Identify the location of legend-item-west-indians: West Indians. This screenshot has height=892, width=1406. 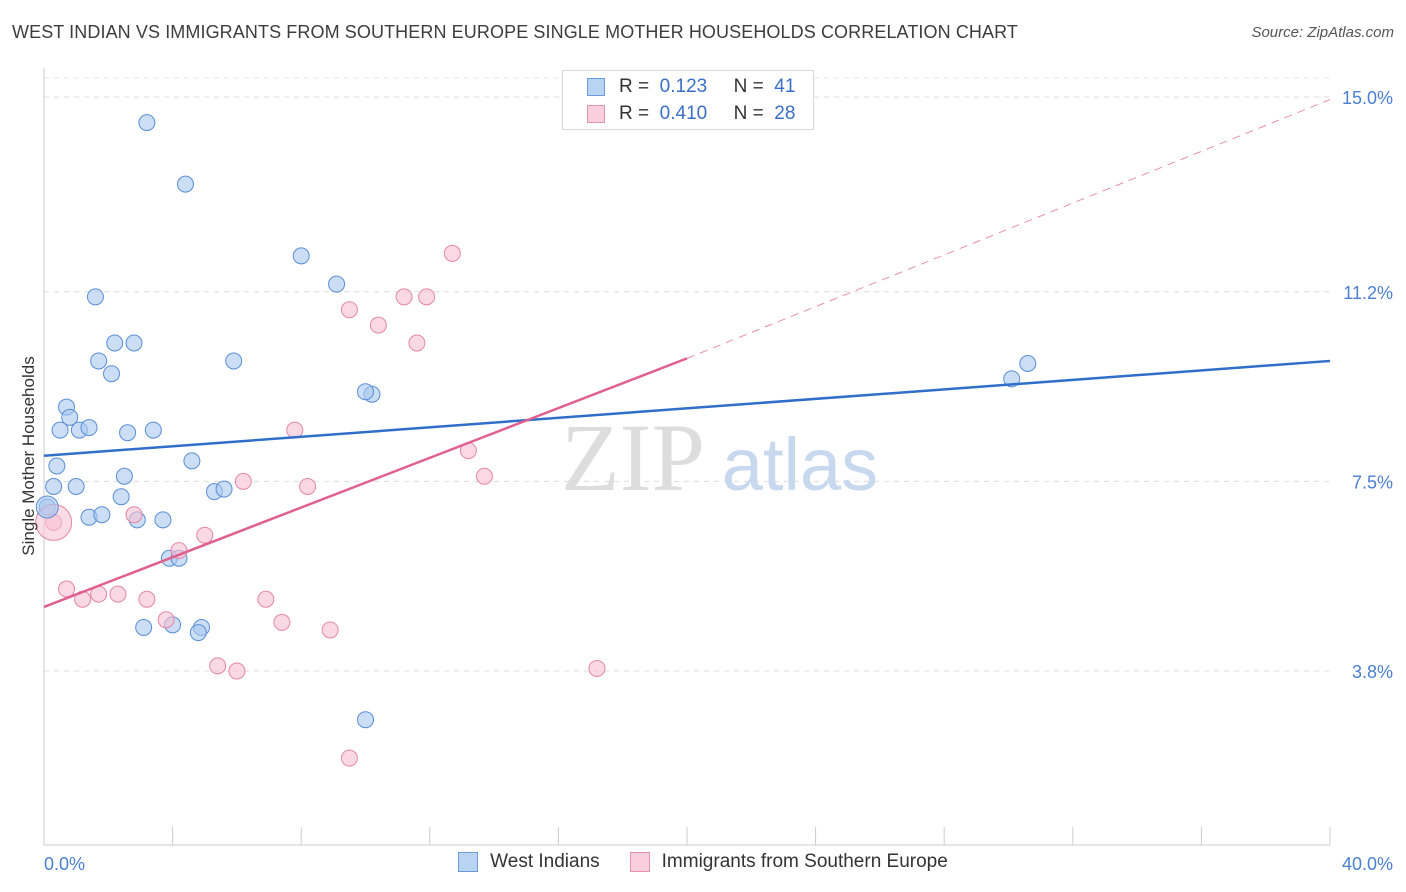
(529, 862).